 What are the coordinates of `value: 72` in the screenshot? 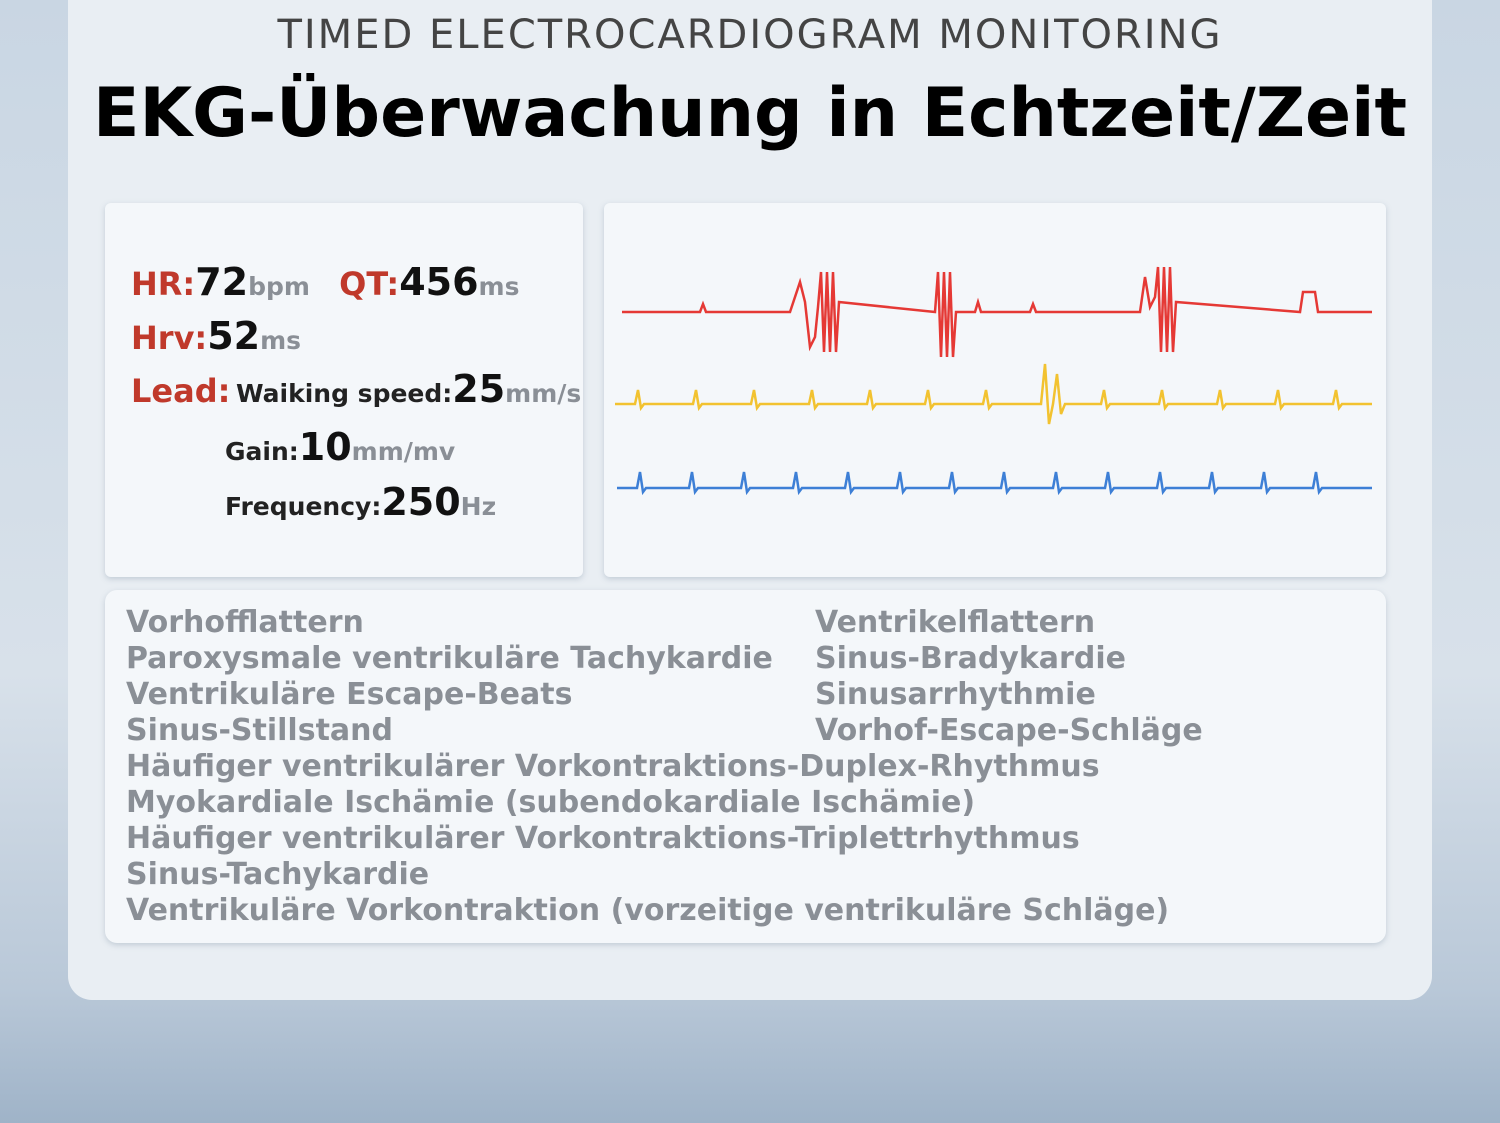 It's located at (222, 282).